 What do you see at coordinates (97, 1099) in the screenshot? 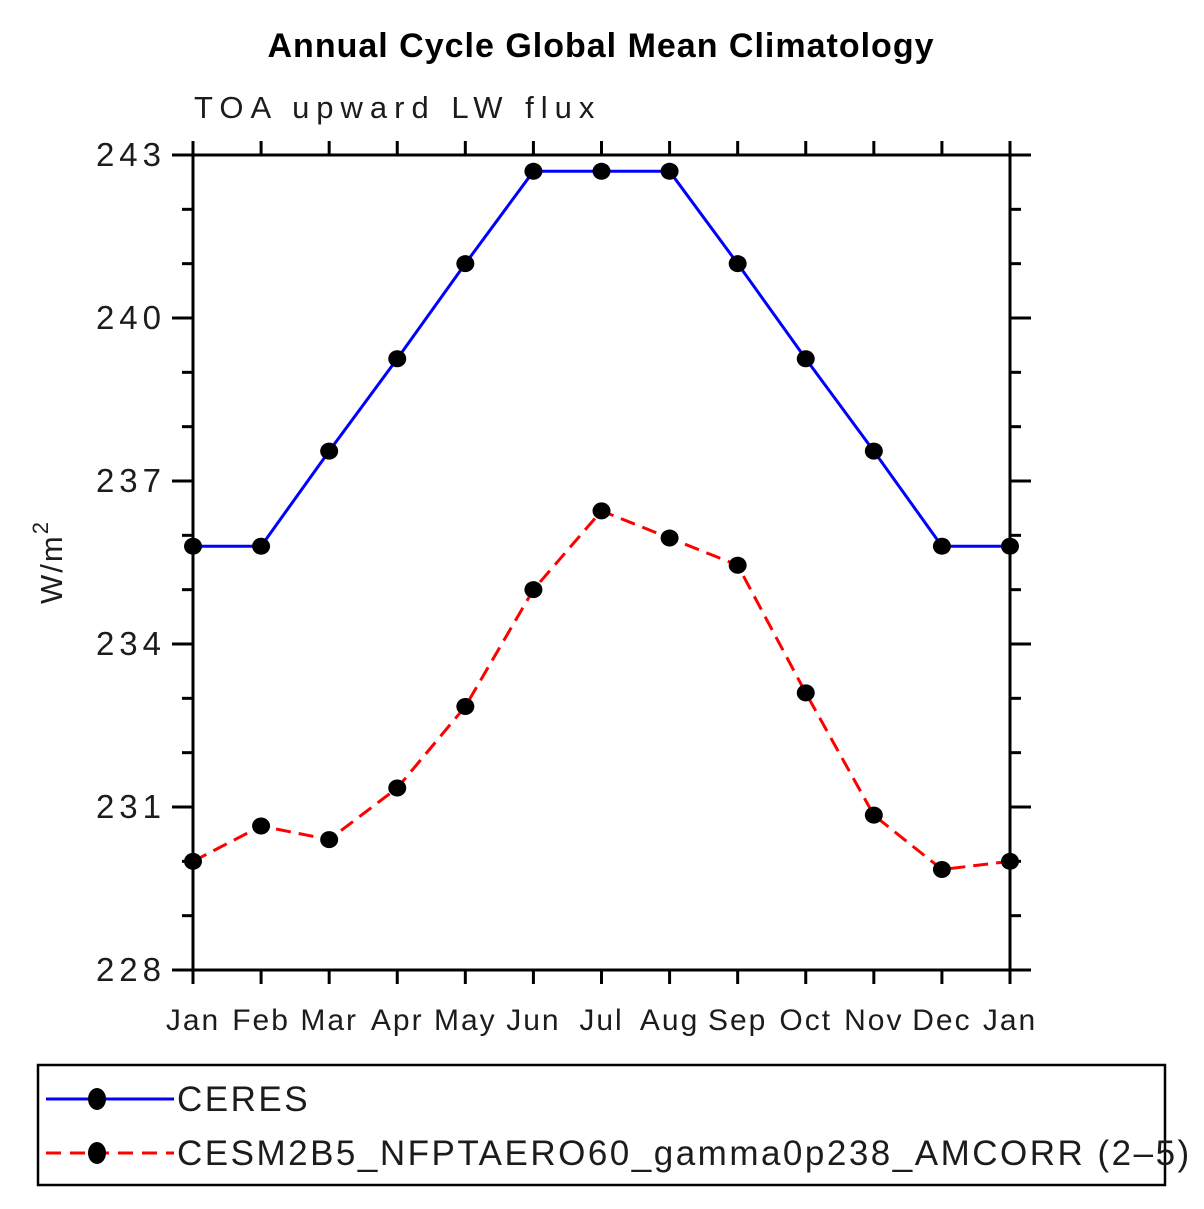
I see `legend-marker-ceres` at bounding box center [97, 1099].